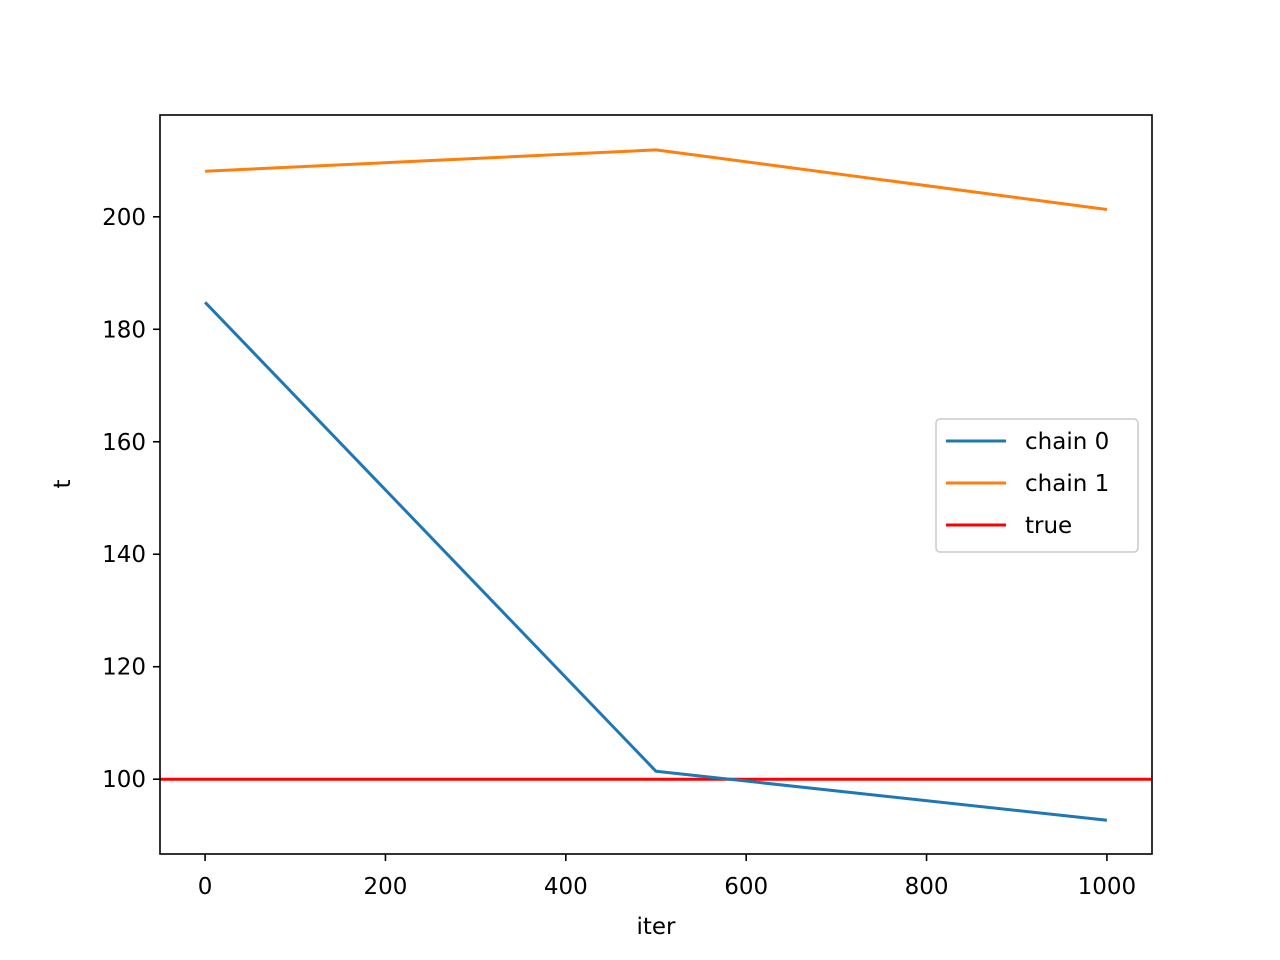 The height and width of the screenshot is (960, 1280). Describe the element at coordinates (656, 927) in the screenshot. I see `x-axis-label: iter` at that location.